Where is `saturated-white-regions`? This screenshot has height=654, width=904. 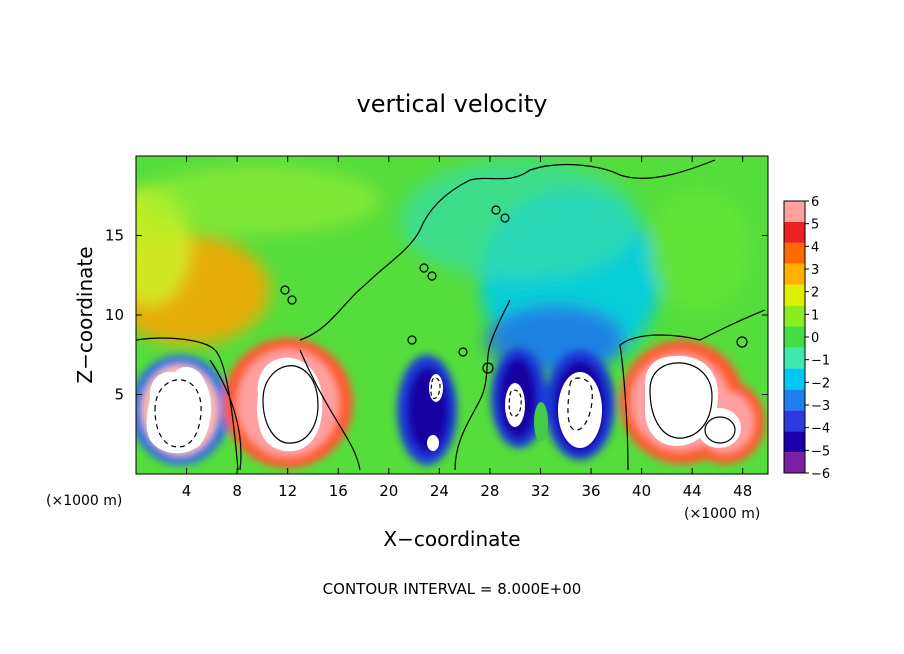 saturated-white-regions is located at coordinates (443, 404).